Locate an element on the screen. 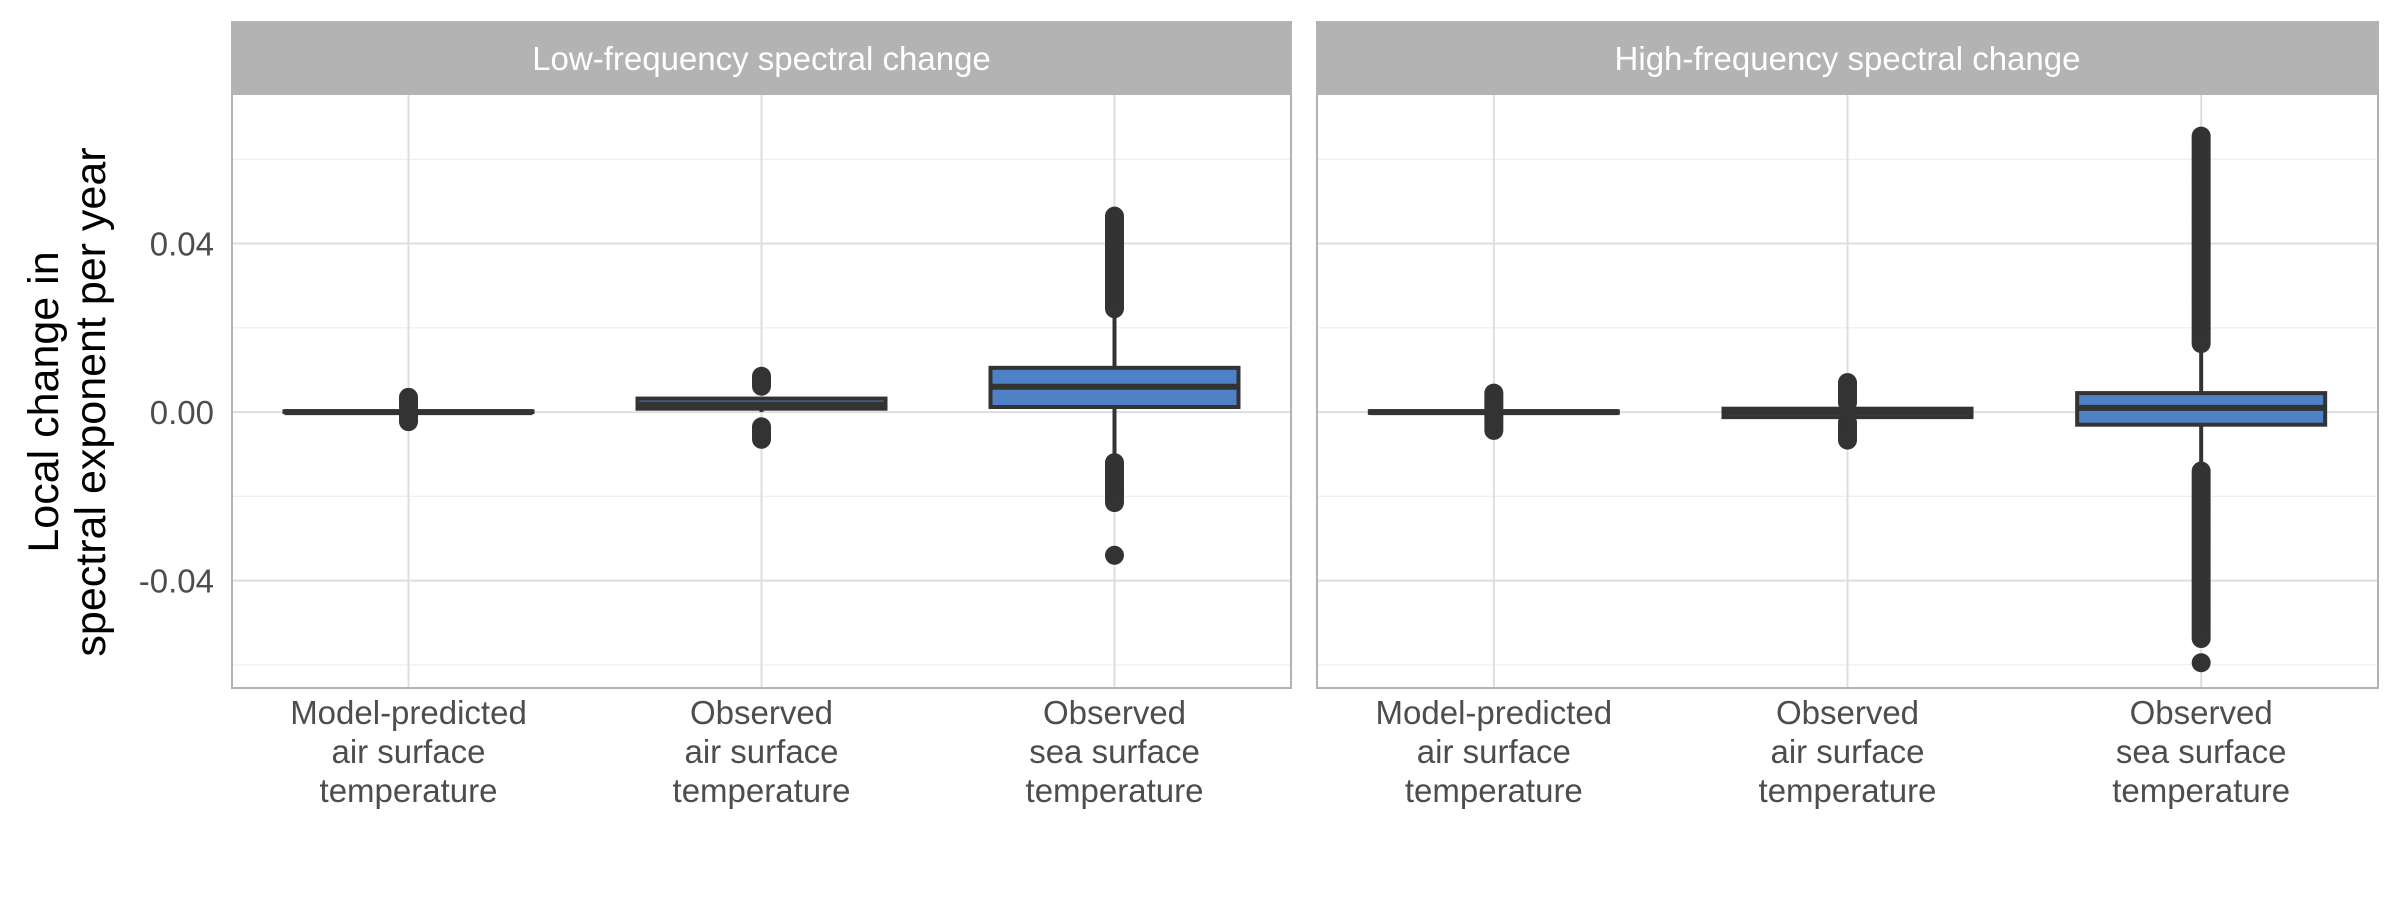  y-axis-title-line-1: Local change in is located at coordinates (44, 401).